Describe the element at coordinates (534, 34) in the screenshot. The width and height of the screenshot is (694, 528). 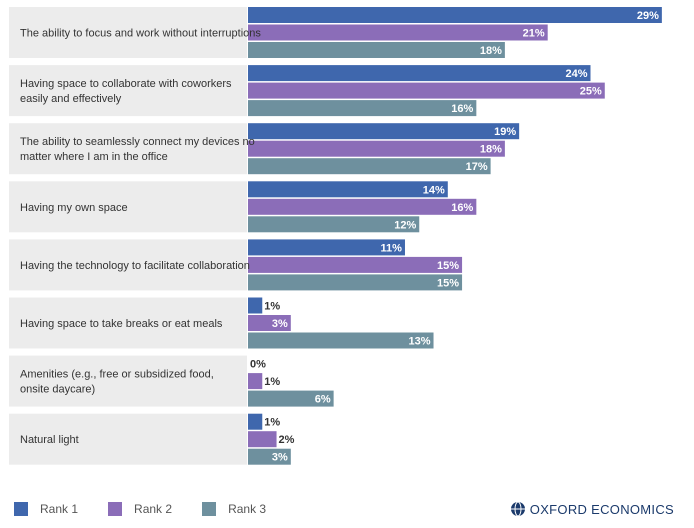
I see `data-label: 21%` at that location.